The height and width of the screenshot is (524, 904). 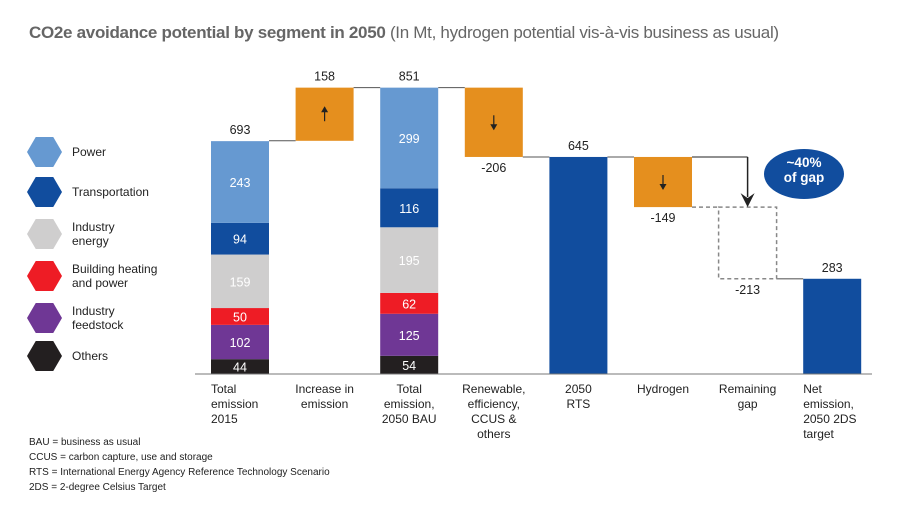 I want to click on legend-item: Industry energy, so click(x=117, y=234).